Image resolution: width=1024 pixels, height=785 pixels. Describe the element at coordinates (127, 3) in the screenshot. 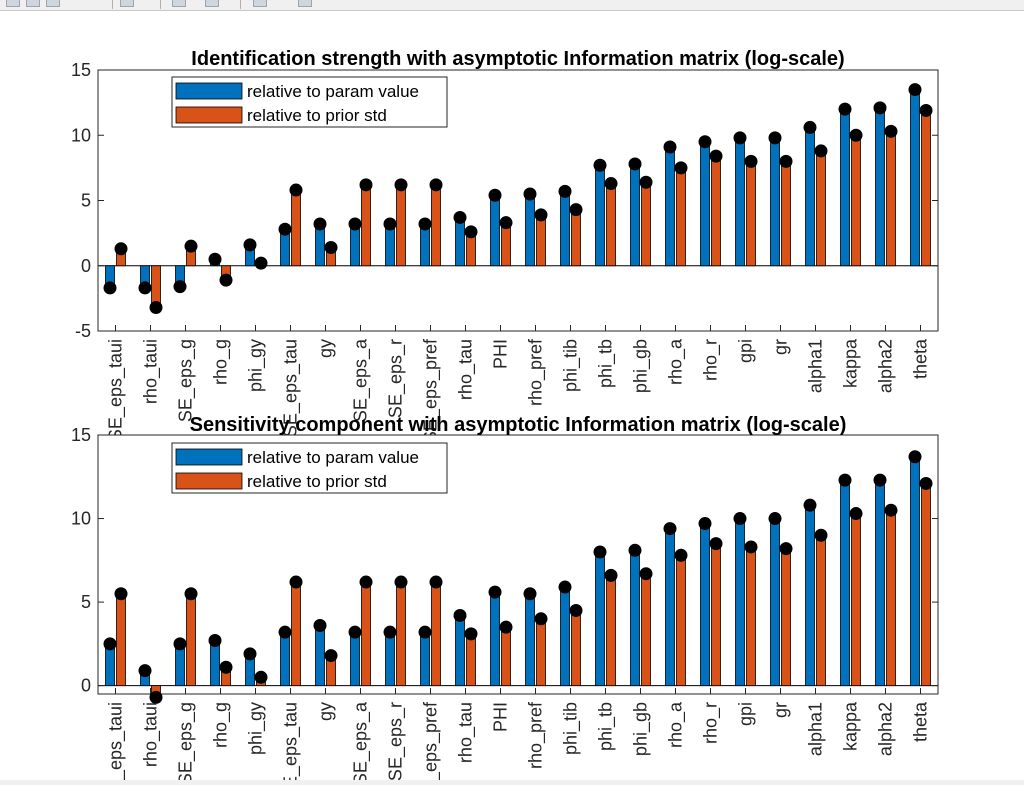

I see `data-cursor-icon` at that location.